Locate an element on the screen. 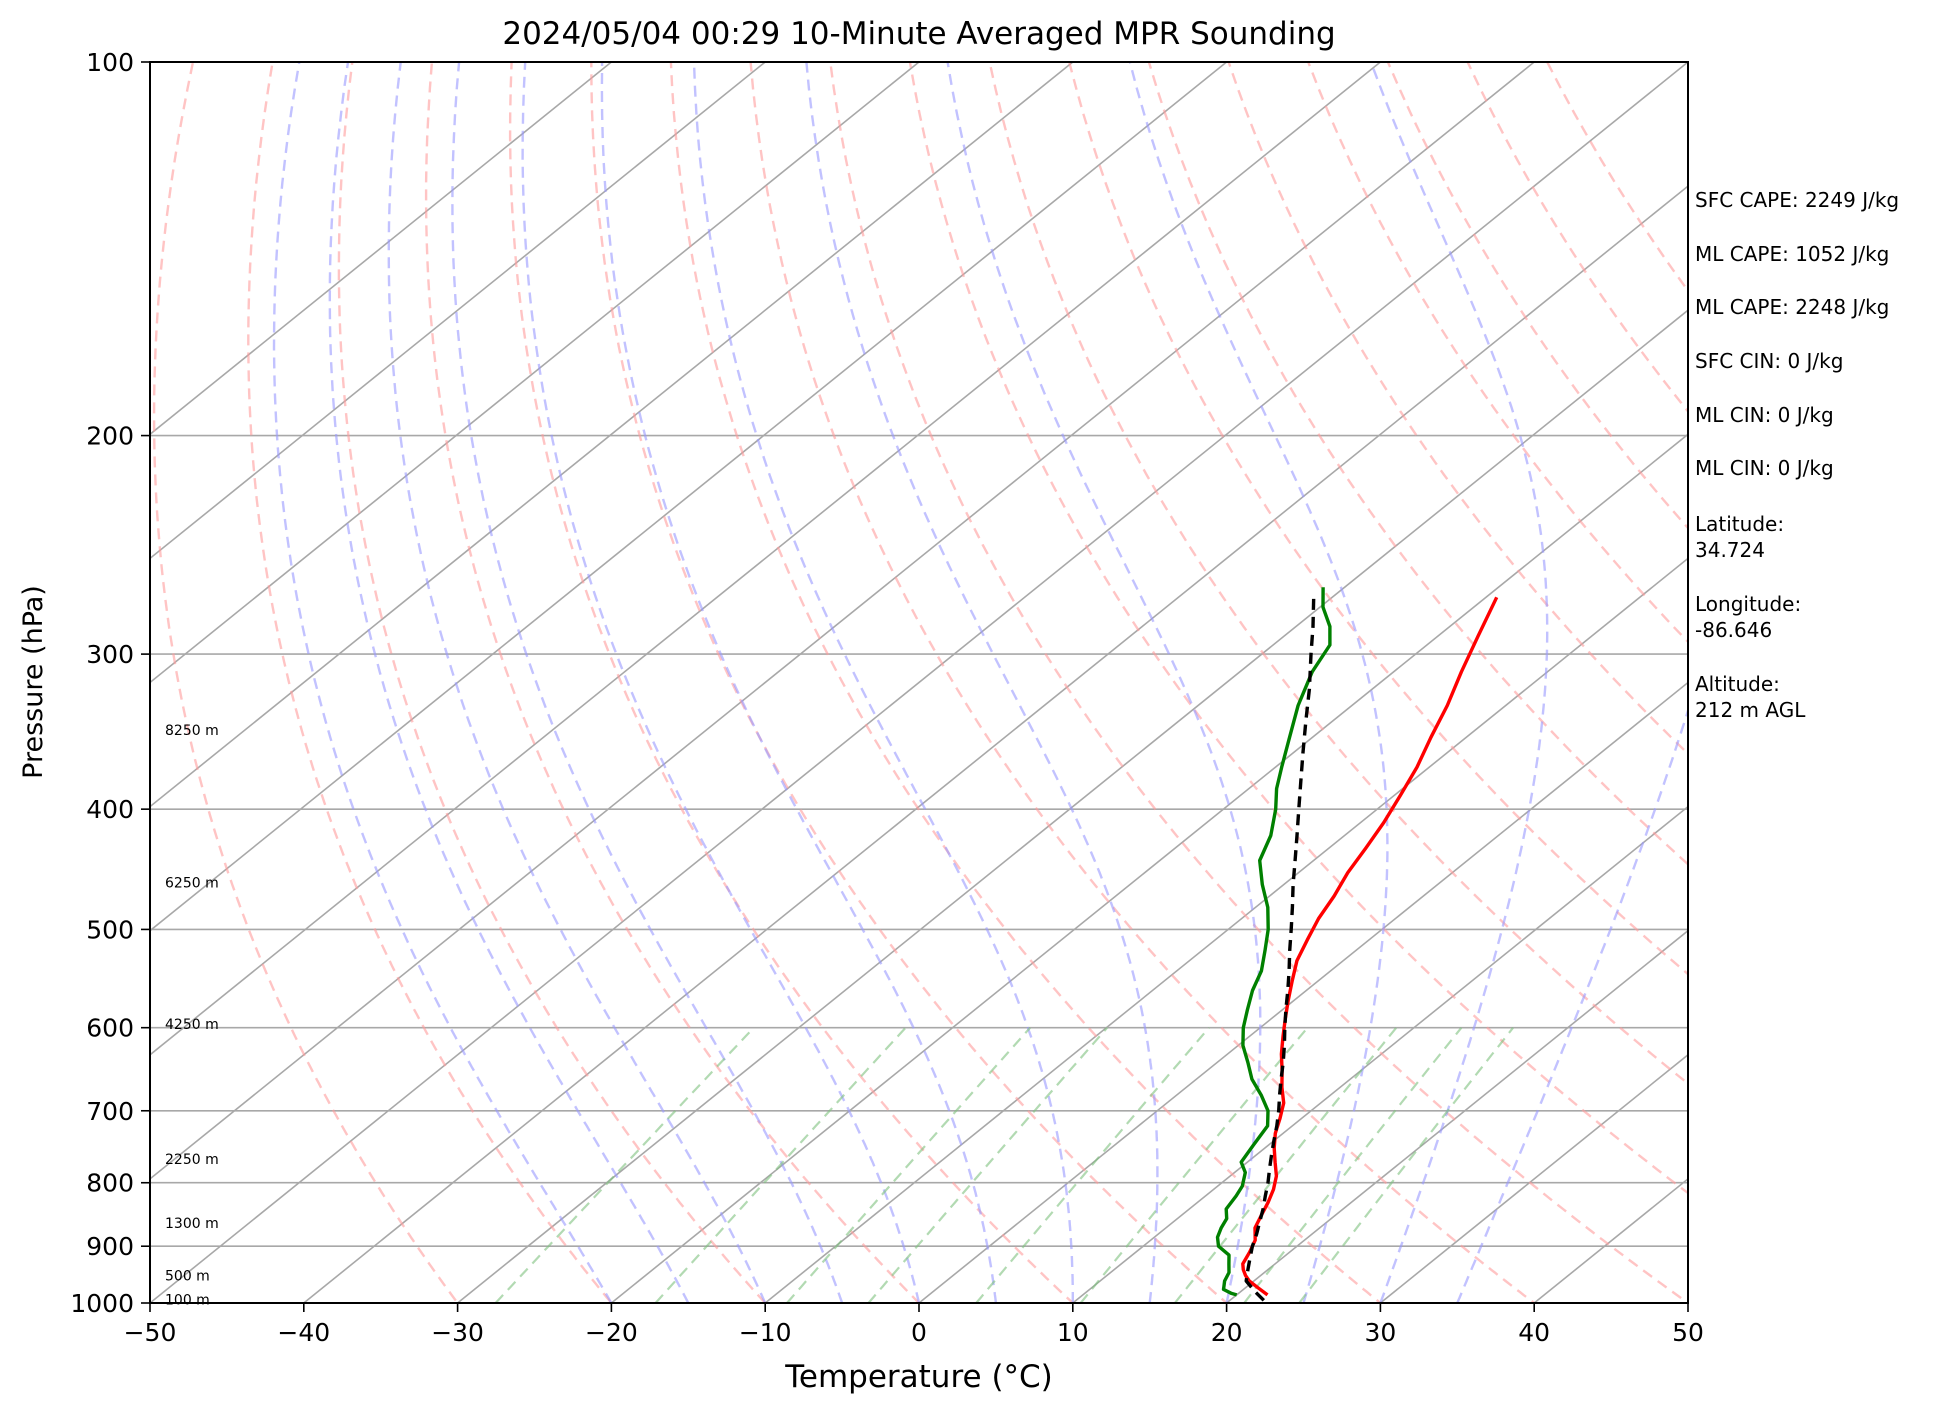 This screenshot has width=1936, height=1406. x-tick-label: 30 is located at coordinates (1380, 1332).